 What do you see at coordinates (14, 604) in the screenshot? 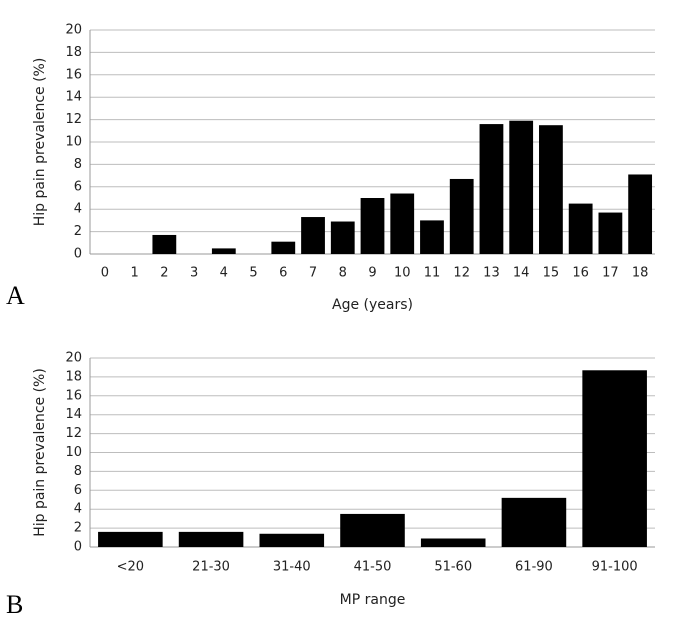
I see `panel-label: B` at bounding box center [14, 604].